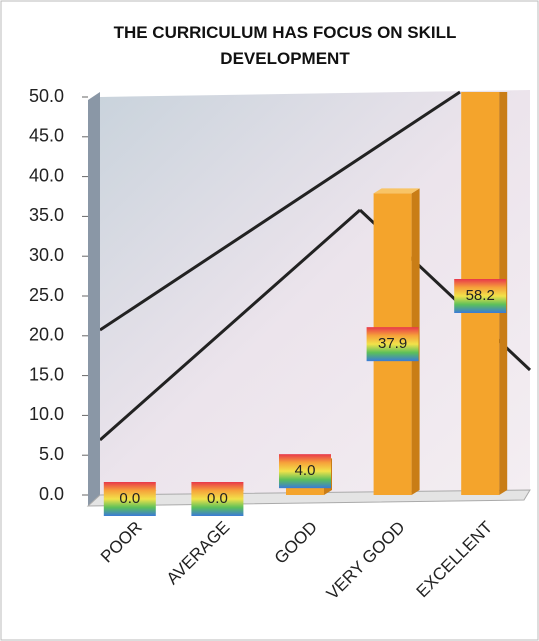  What do you see at coordinates (46, 175) in the screenshot?
I see `y-tick-label: 40.0` at bounding box center [46, 175].